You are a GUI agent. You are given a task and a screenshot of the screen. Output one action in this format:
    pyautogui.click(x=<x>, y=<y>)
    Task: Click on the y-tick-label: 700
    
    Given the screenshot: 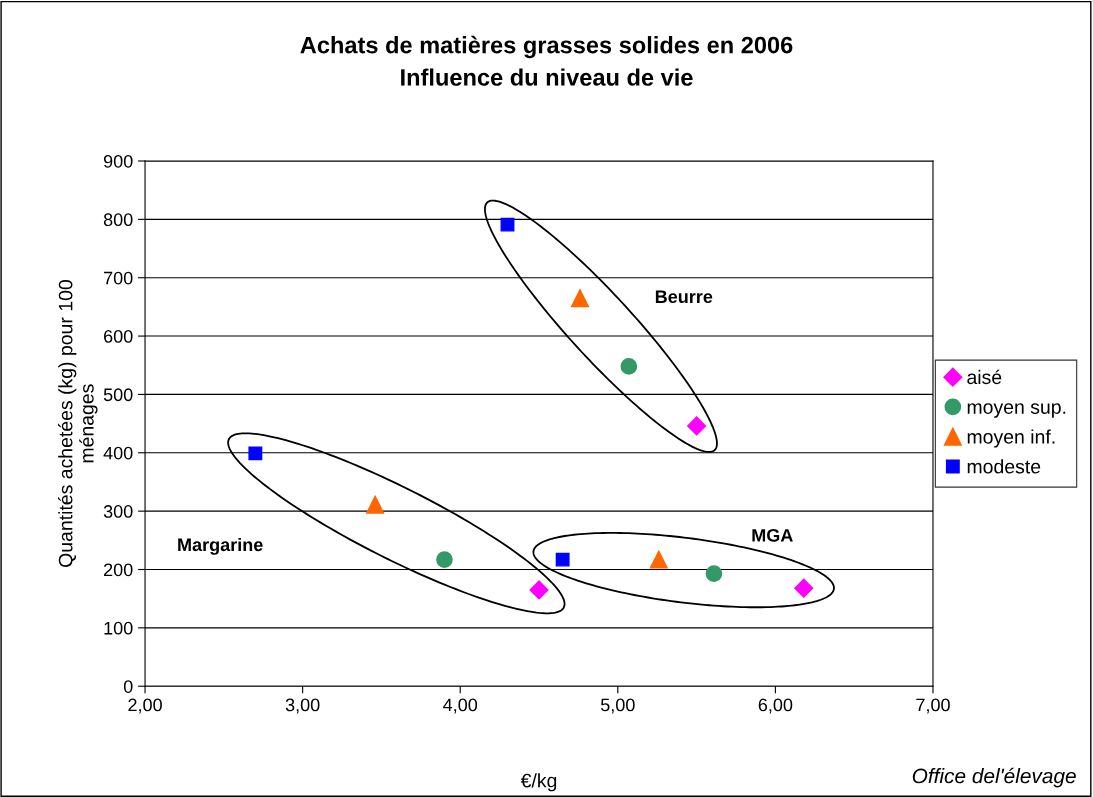 What is the action you would take?
    pyautogui.click(x=118, y=278)
    